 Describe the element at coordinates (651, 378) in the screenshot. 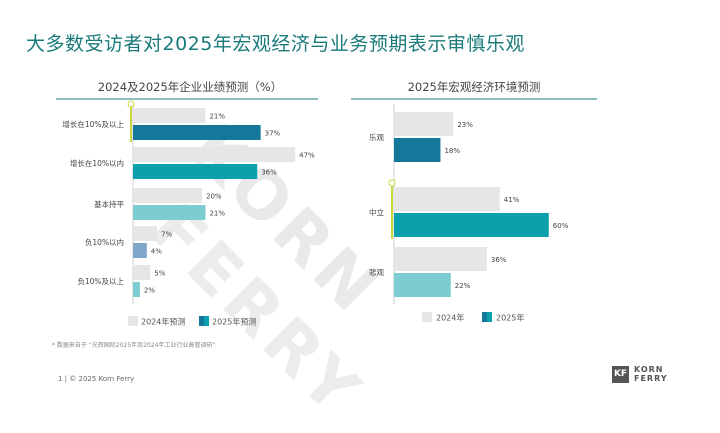

I see `logo-line2: FERRY` at that location.